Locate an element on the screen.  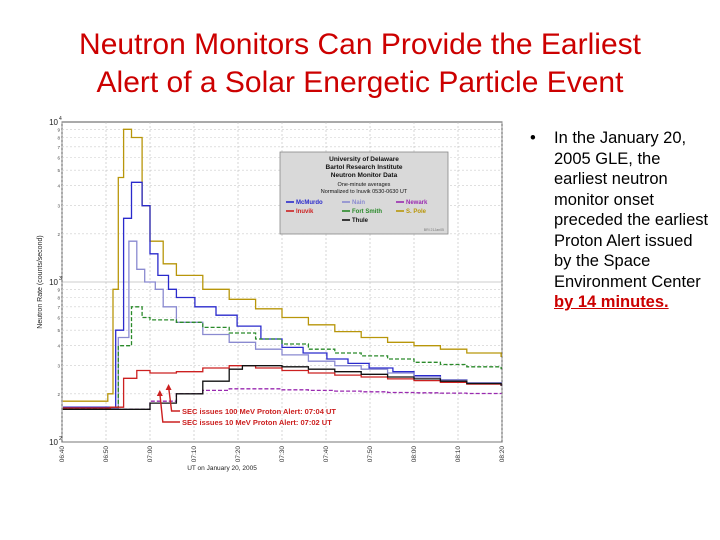
legend-entry-label: Inuvik is located at coordinates (305, 212).